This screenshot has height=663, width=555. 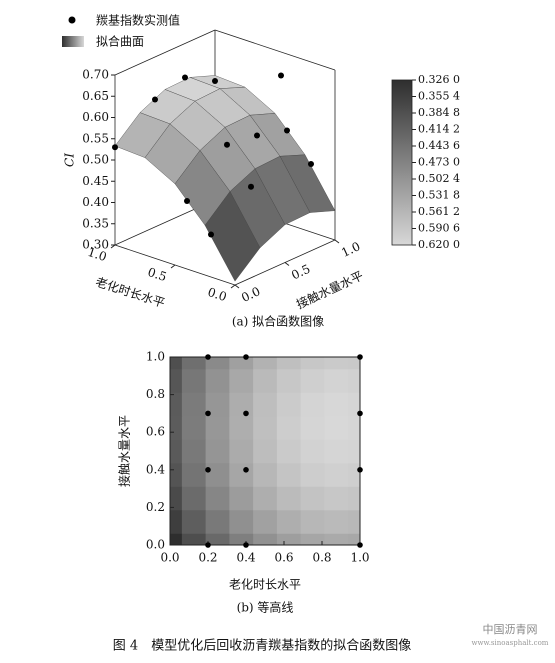 What do you see at coordinates (155, 469) in the screenshot?
I see `y-tick-label: 0.4` at bounding box center [155, 469].